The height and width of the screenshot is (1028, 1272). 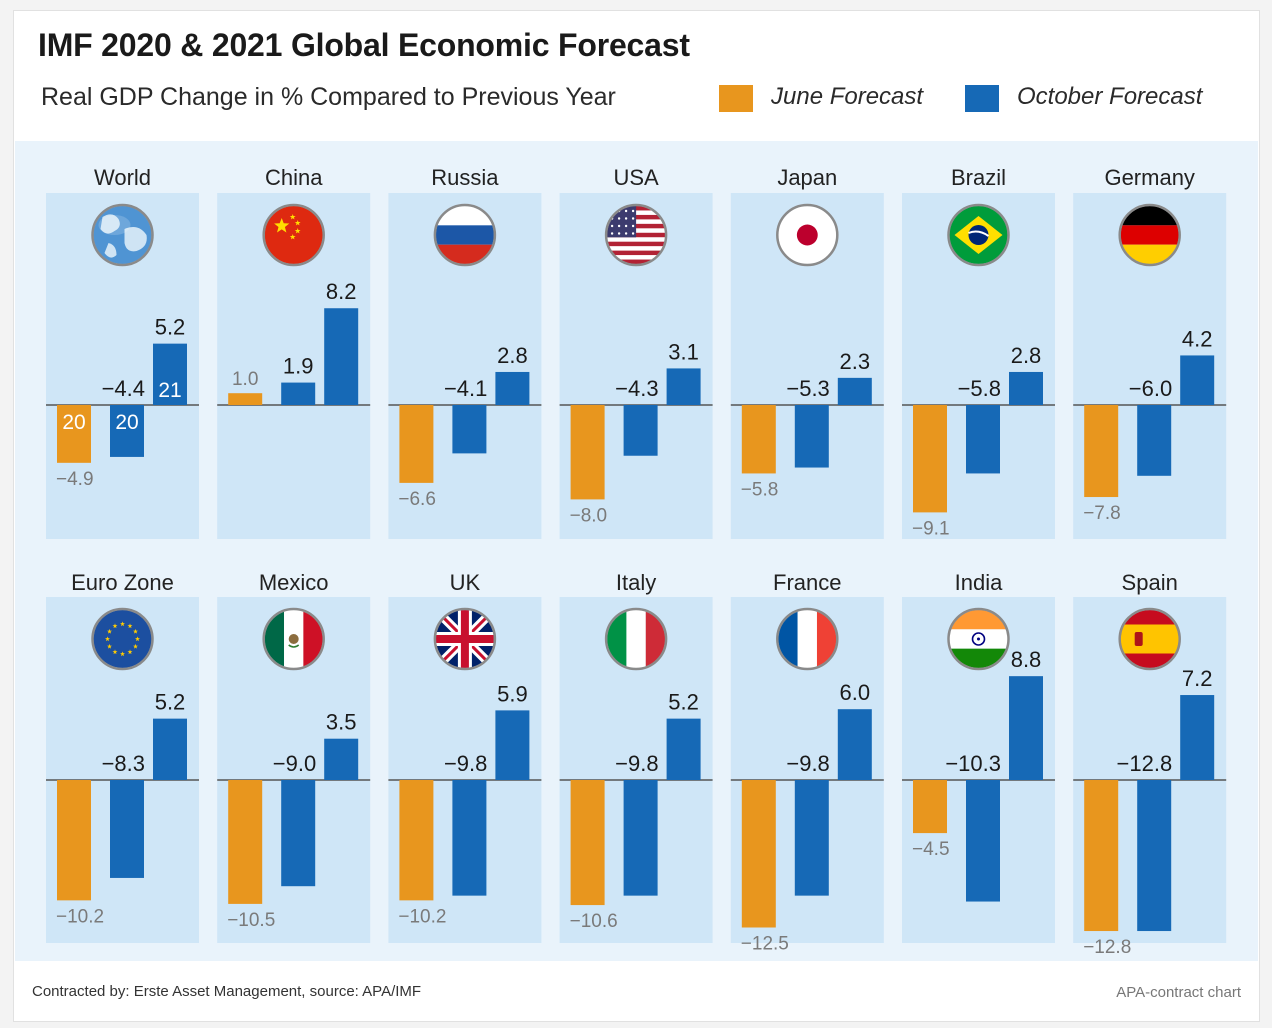 I want to click on data-label-october-2021: 5.9, so click(x=512, y=693).